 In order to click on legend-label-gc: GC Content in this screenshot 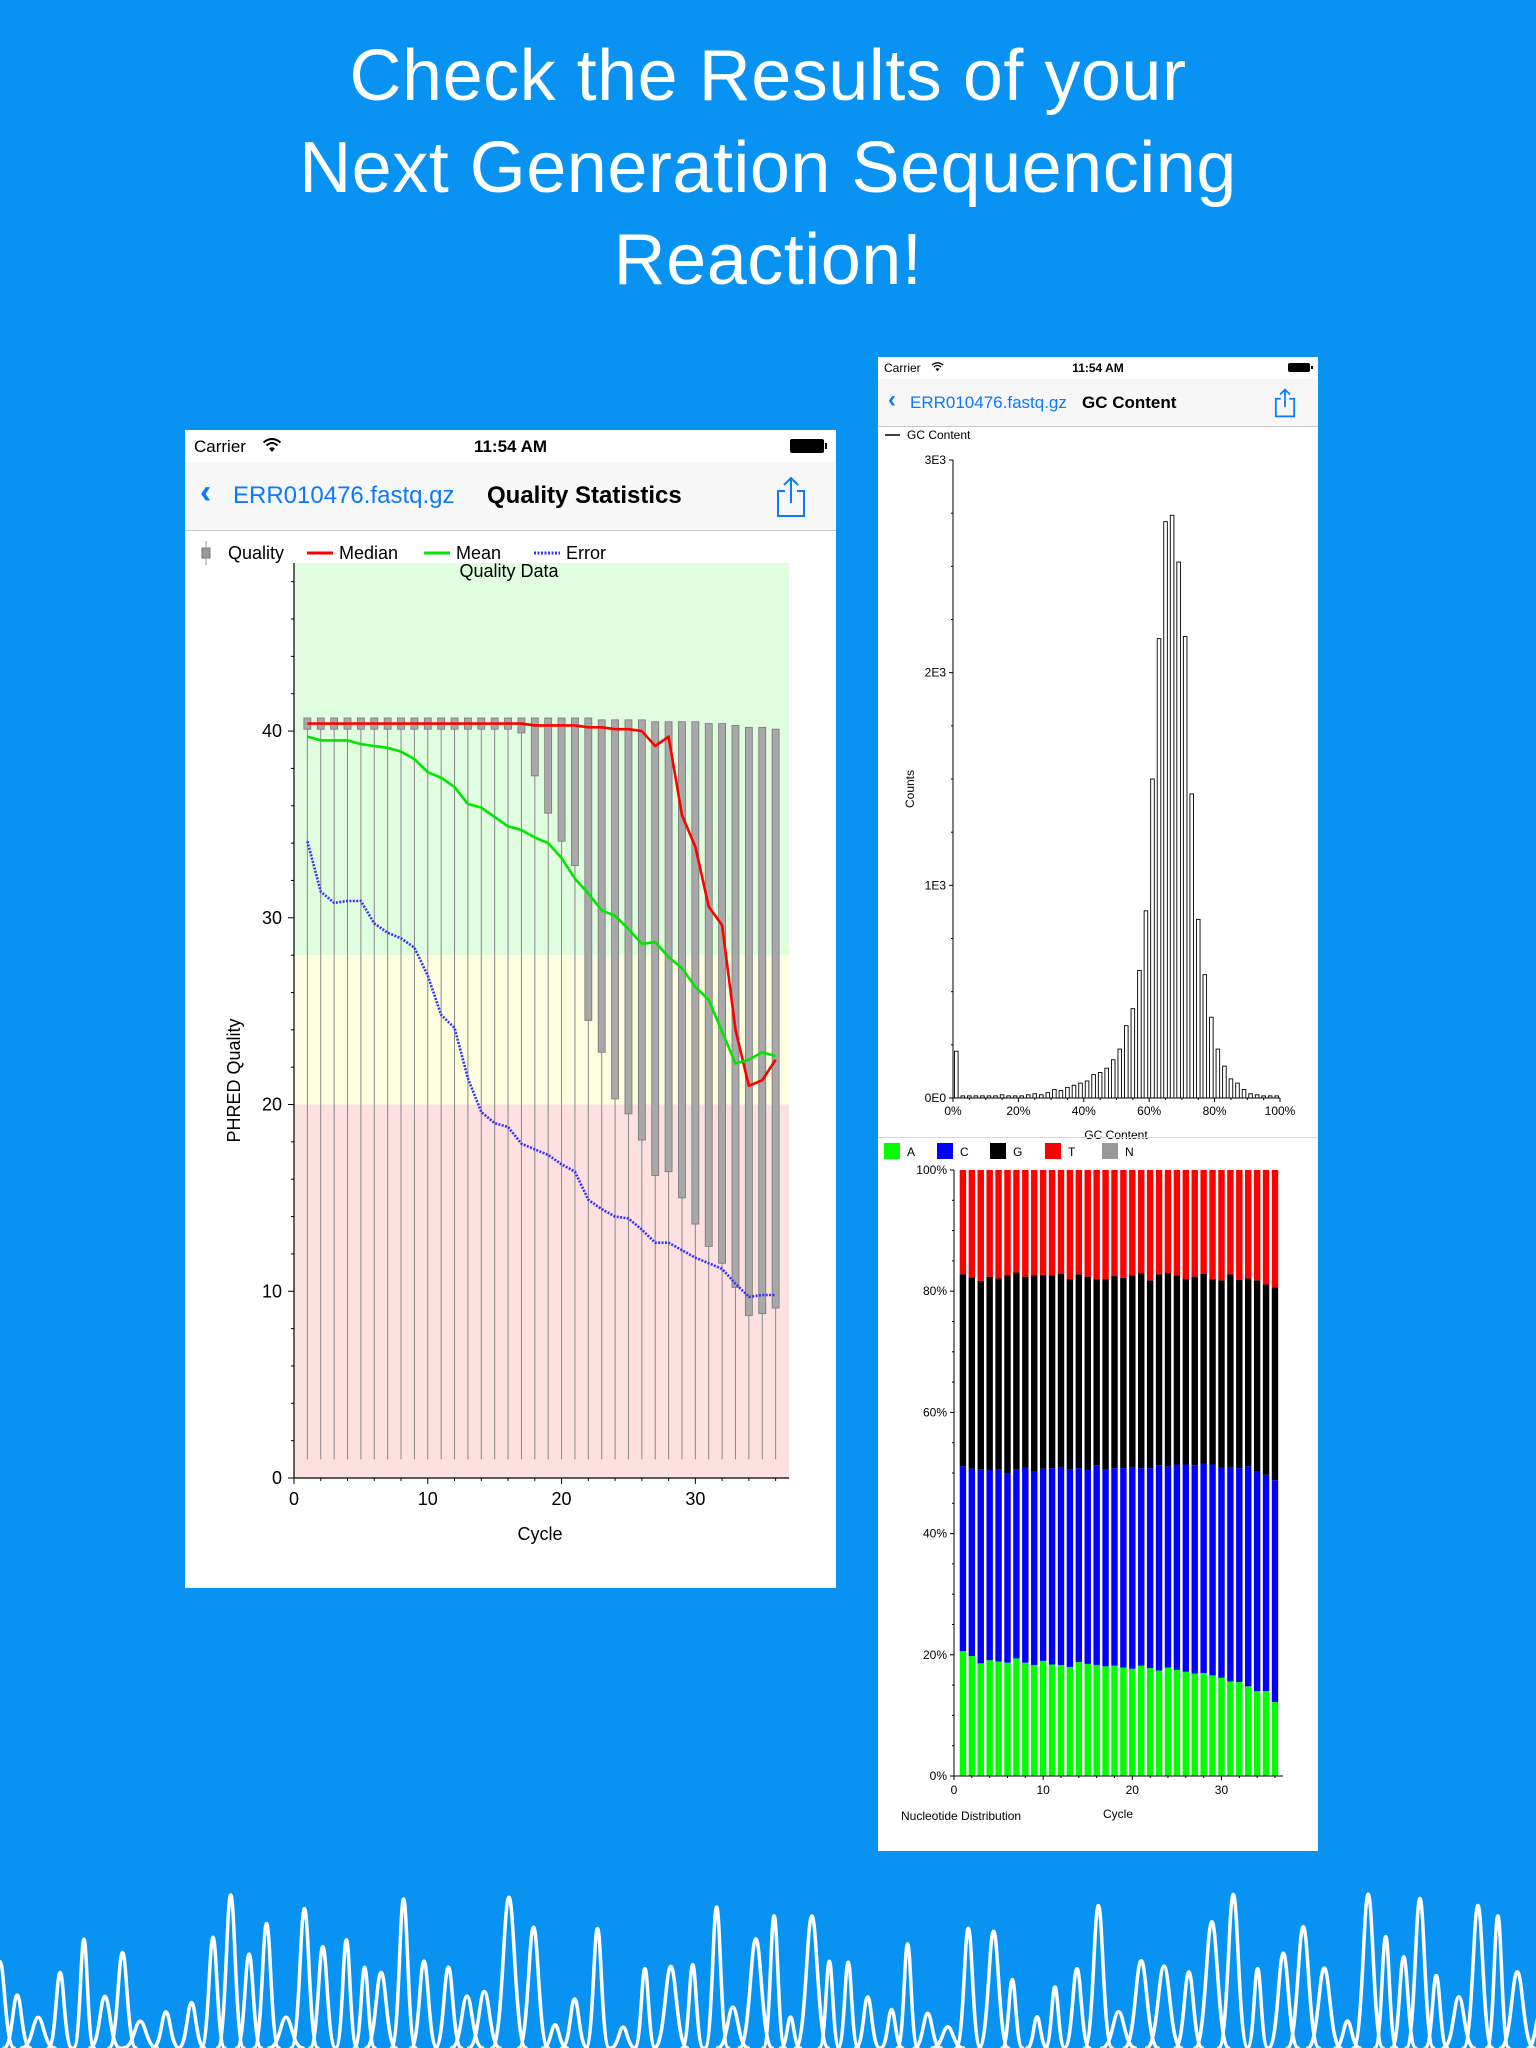, I will do `click(939, 435)`.